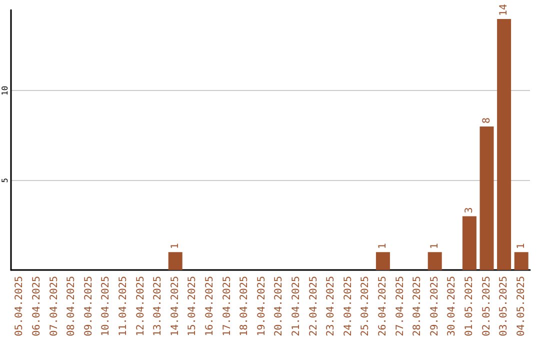 This screenshot has height=340, width=540. I want to click on x-tick-label: 10.04.2025, so click(106, 306).